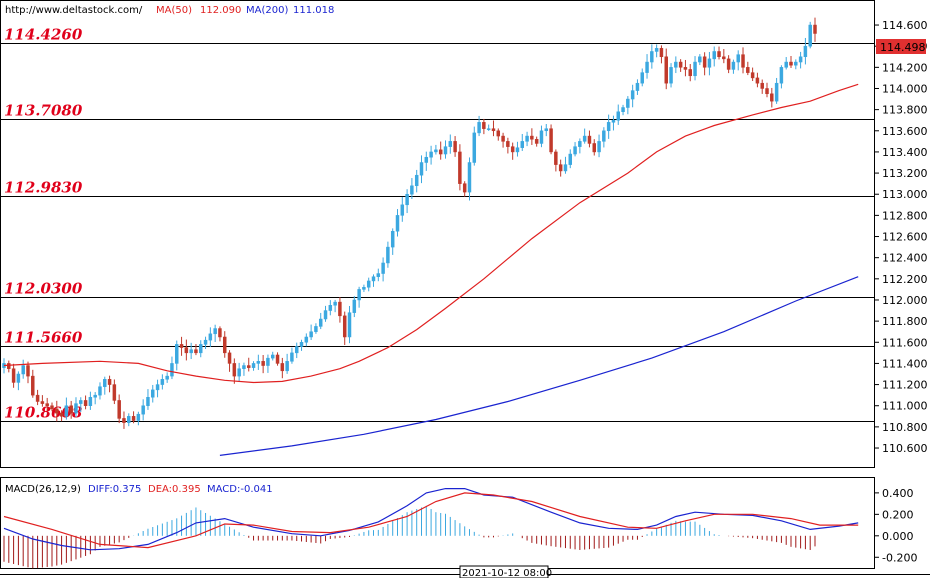 Image resolution: width=930 pixels, height=582 pixels. I want to click on source-url: http://www.deltastock.com/, so click(74, 10).